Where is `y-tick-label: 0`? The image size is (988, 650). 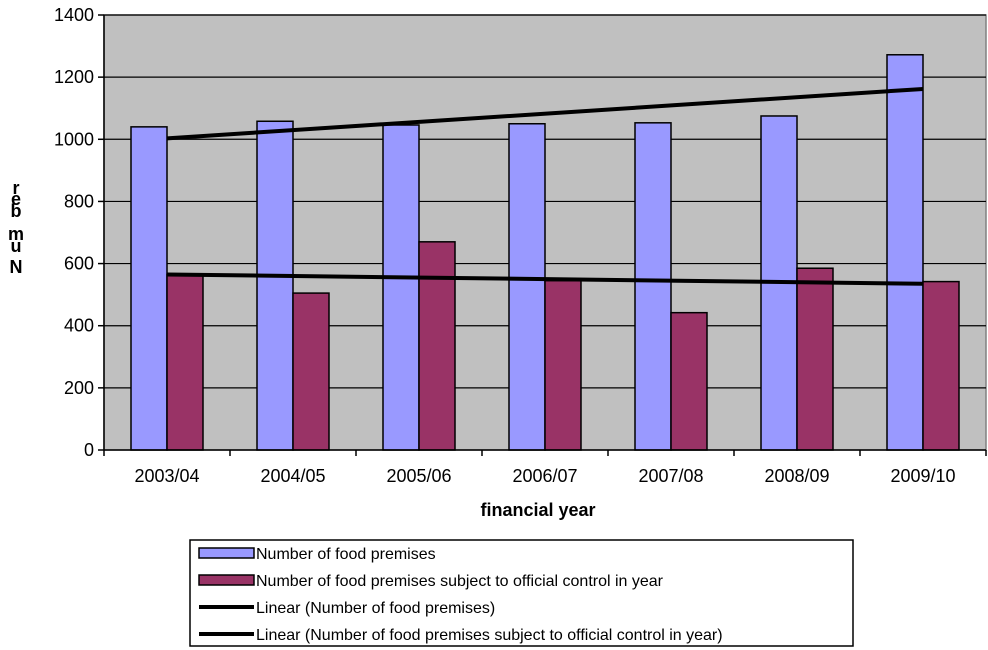
y-tick-label: 0 is located at coordinates (89, 450).